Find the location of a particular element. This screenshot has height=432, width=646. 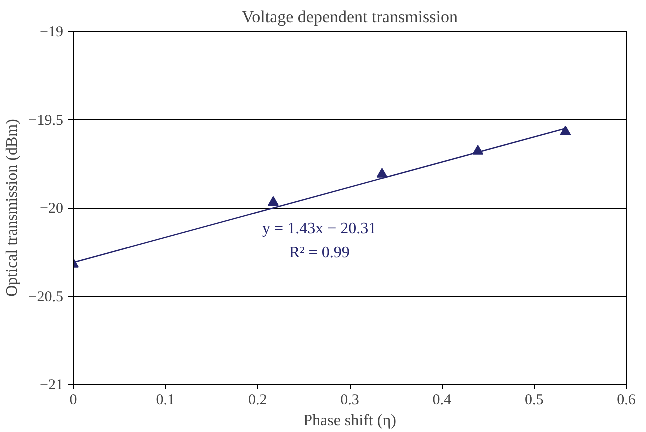

y-axis-title: Optical transmission (dBm) is located at coordinates (12, 208).